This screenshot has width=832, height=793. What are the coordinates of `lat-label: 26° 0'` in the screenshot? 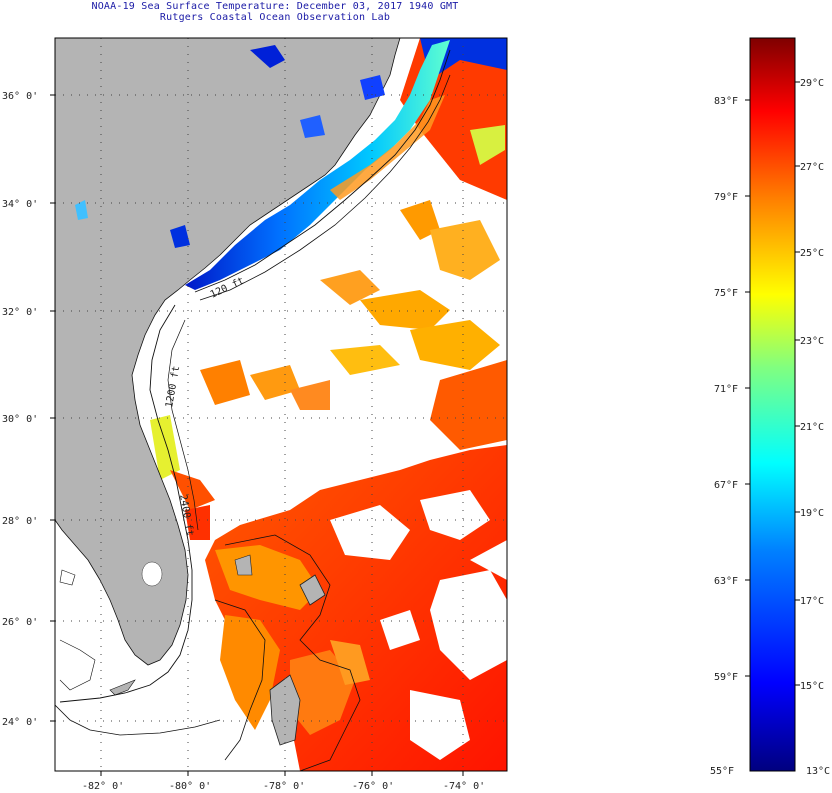 It's located at (20, 622).